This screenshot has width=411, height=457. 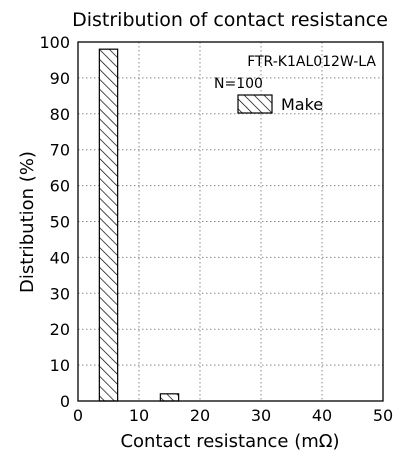 What do you see at coordinates (65, 401) in the screenshot?
I see `y-tick-label: 0` at bounding box center [65, 401].